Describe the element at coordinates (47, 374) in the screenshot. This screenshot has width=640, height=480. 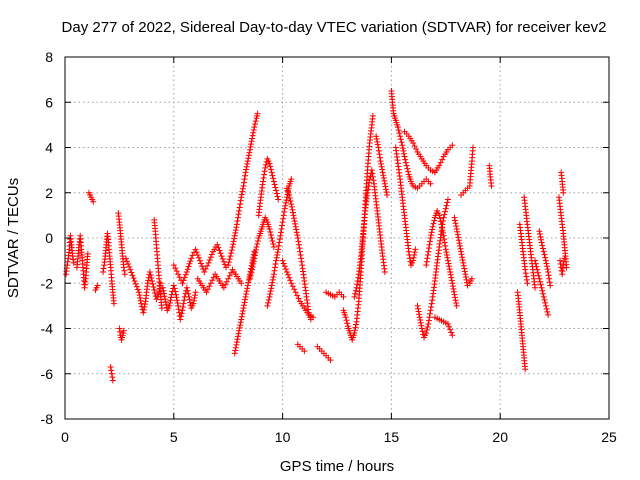
I see `y-tick-label: -6` at that location.